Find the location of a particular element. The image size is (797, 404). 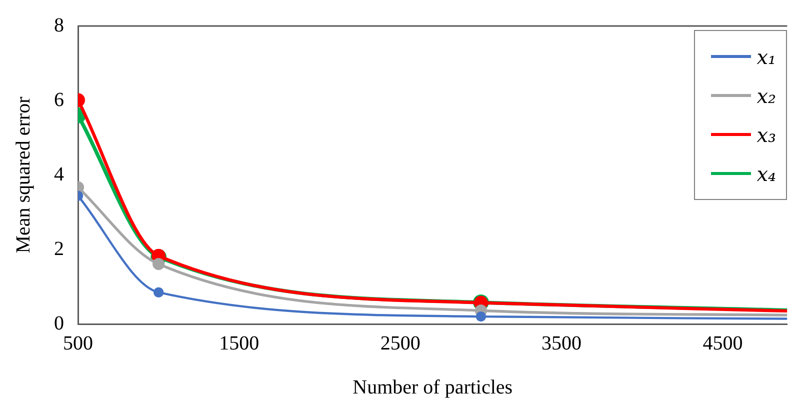

y-tick-label: 0 is located at coordinates (59, 323).